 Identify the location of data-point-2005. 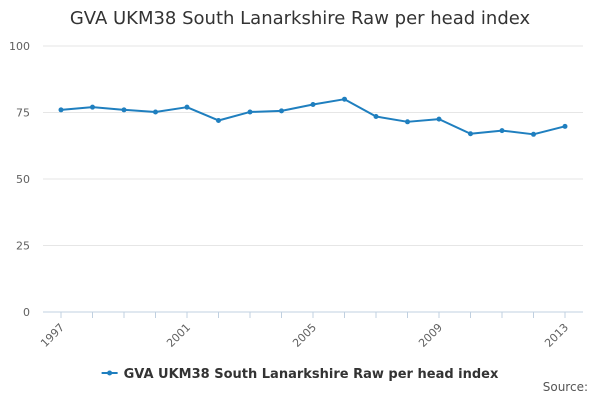
(313, 105).